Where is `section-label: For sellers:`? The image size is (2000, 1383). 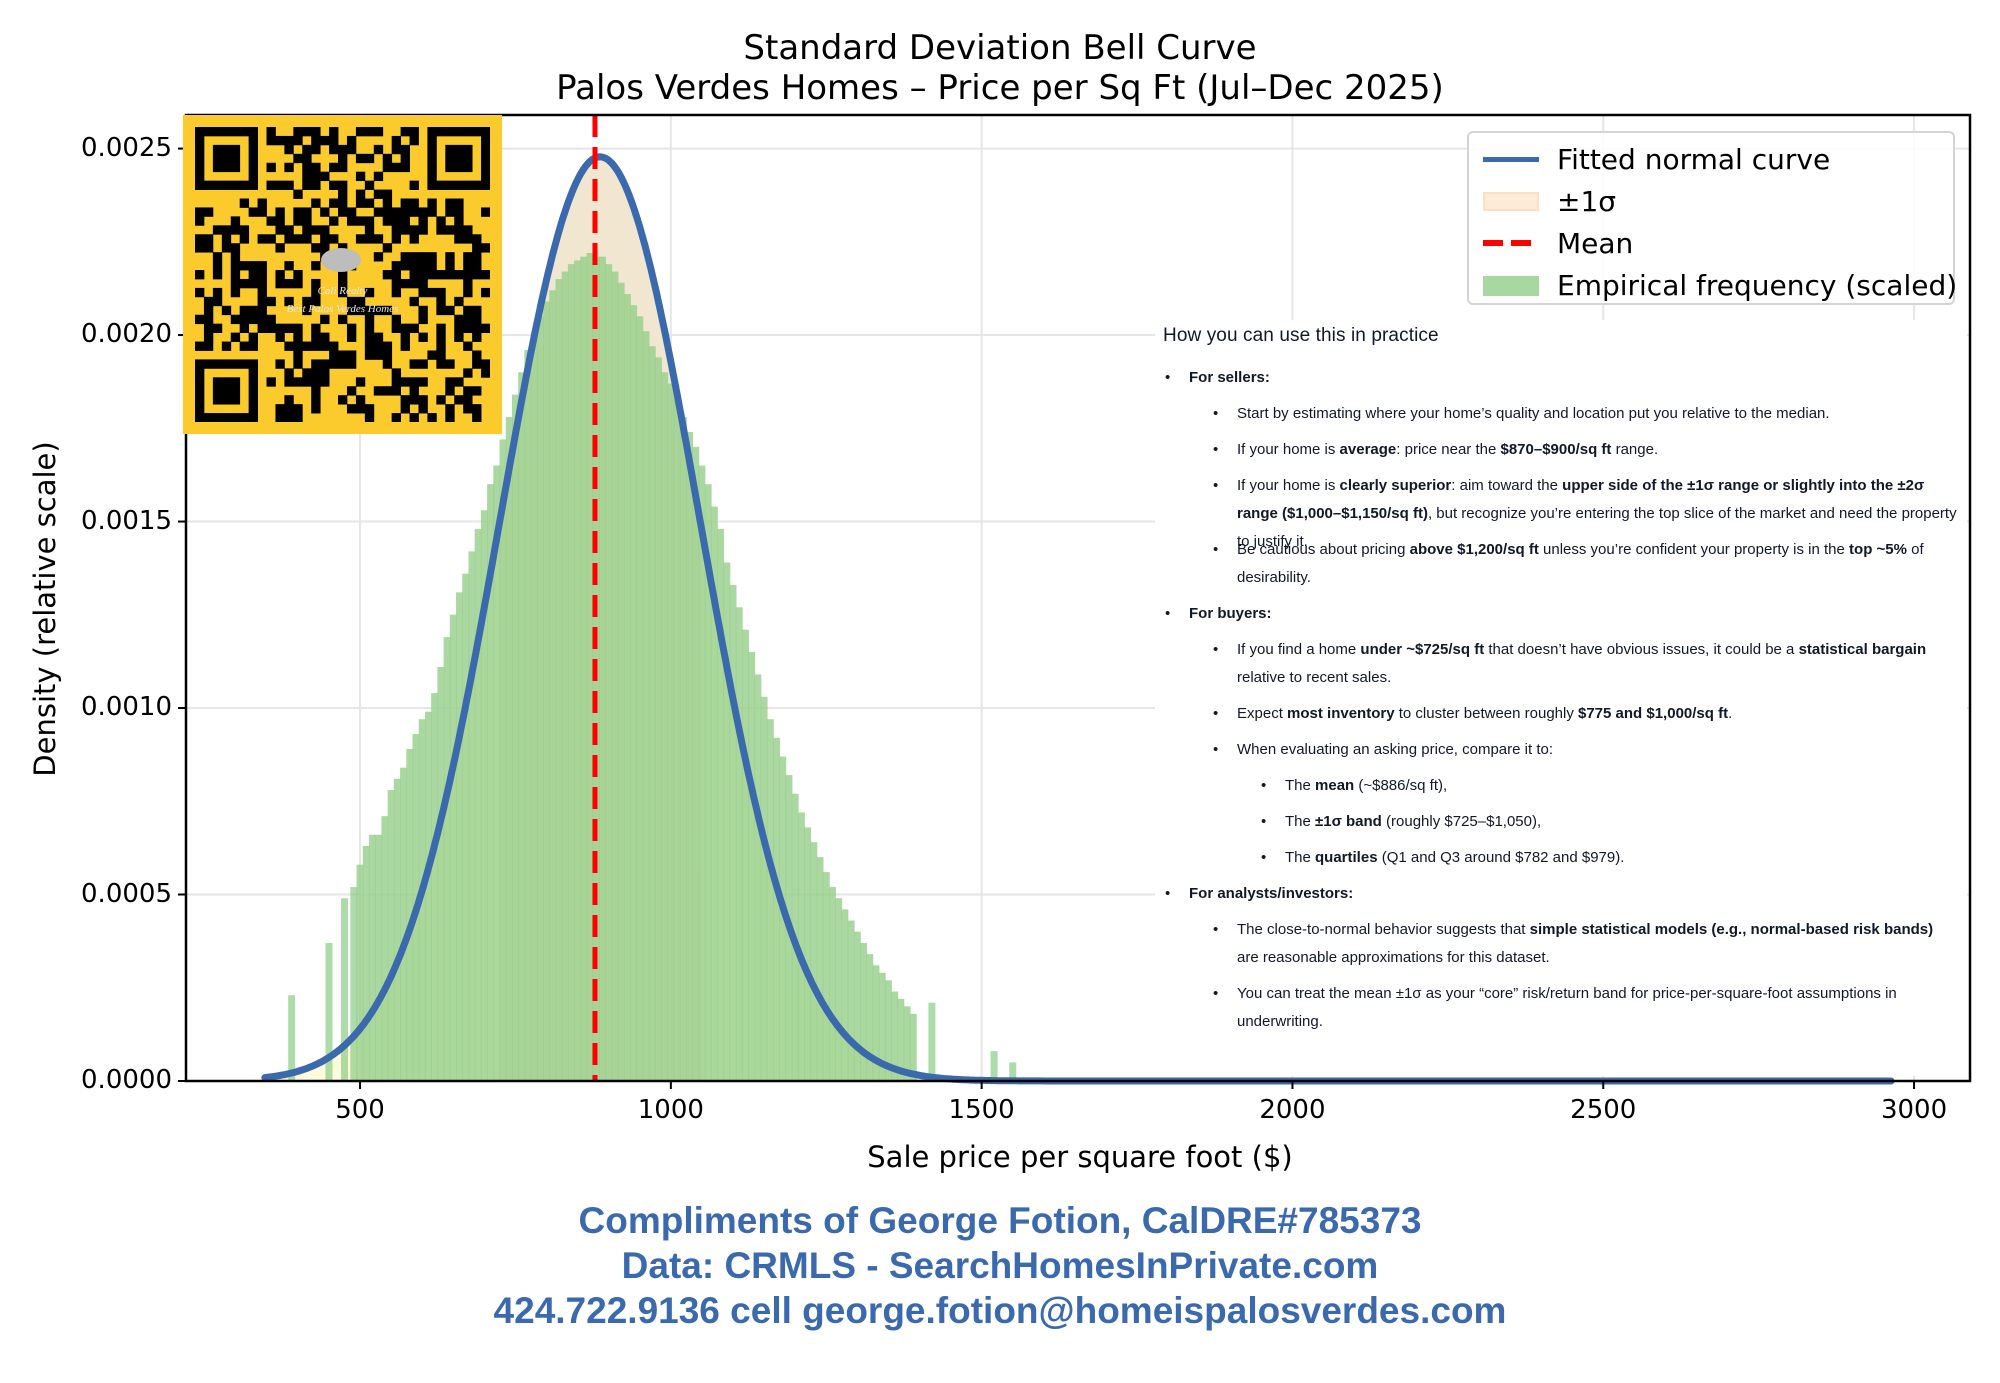
section-label: For sellers: is located at coordinates (1557, 378).